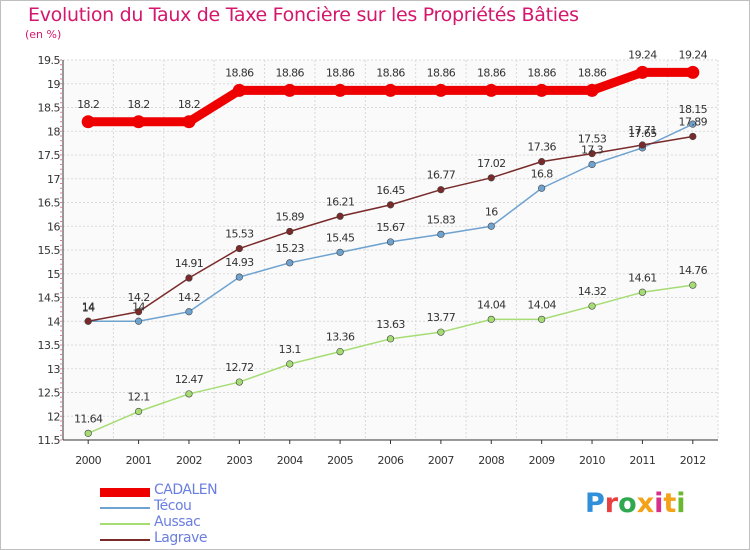  Describe the element at coordinates (125, 524) in the screenshot. I see `legend-swatch-aussac` at that location.